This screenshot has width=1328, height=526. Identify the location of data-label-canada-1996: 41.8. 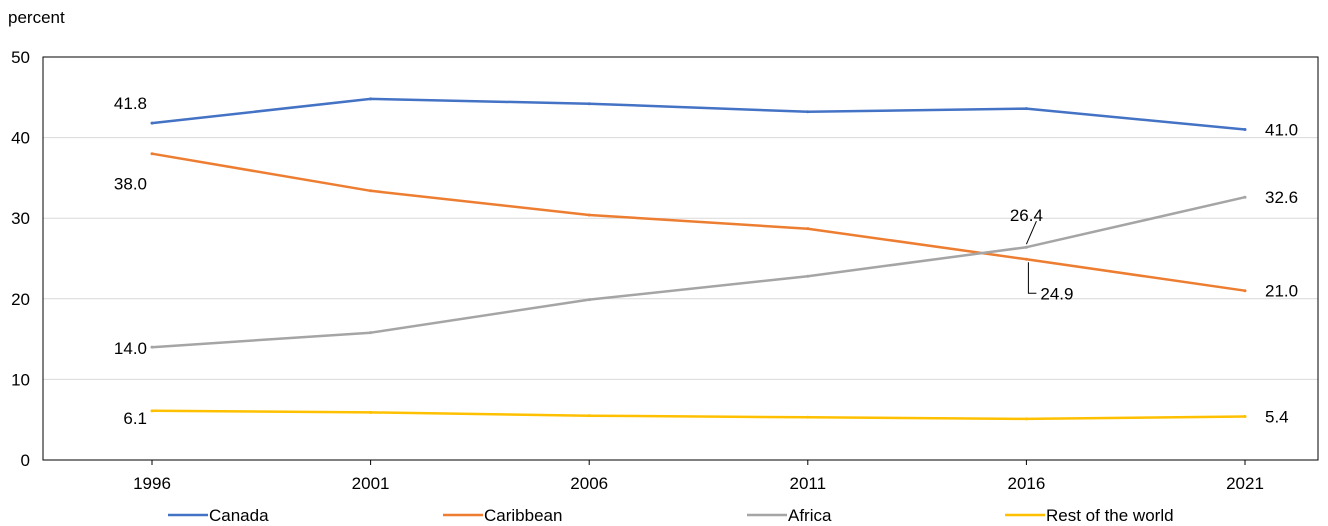
(130, 103).